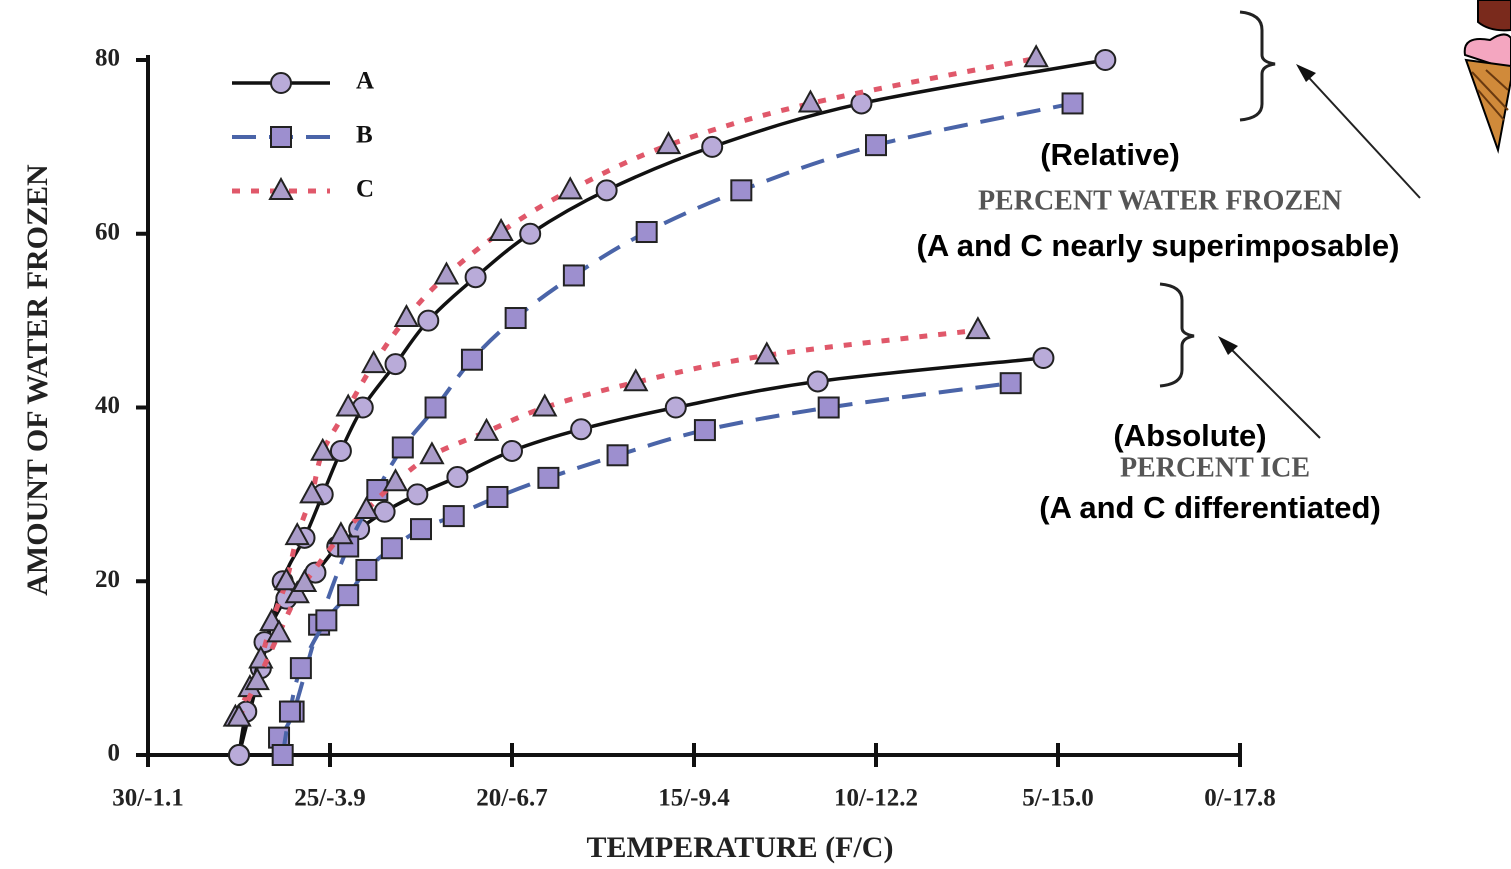  Describe the element at coordinates (1487, 77) in the screenshot. I see `ice-cream-icon` at that location.